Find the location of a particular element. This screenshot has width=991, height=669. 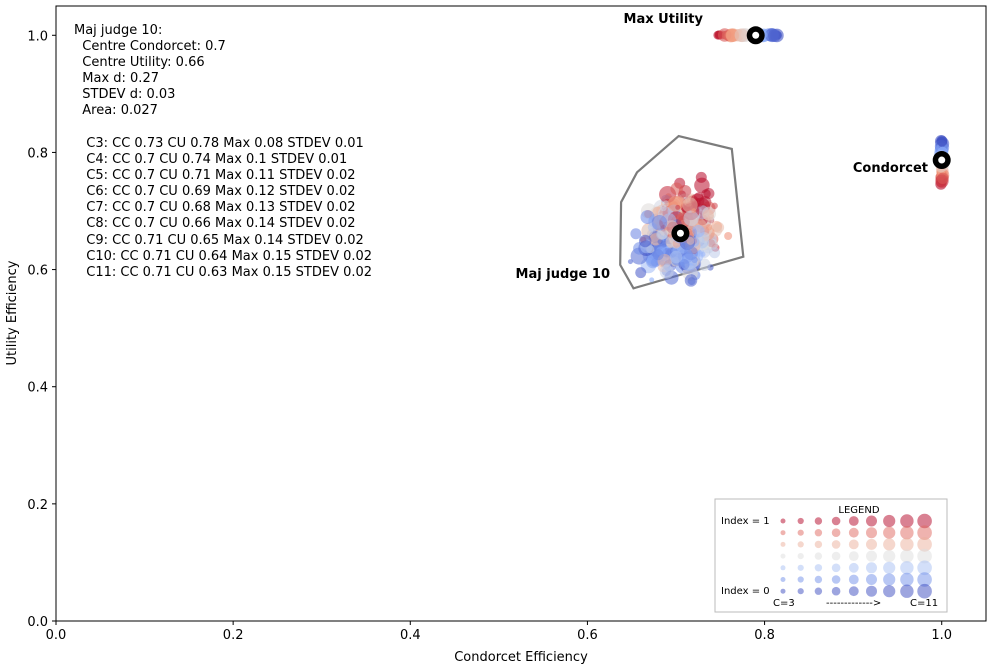

convex-hull is located at coordinates (682, 212).